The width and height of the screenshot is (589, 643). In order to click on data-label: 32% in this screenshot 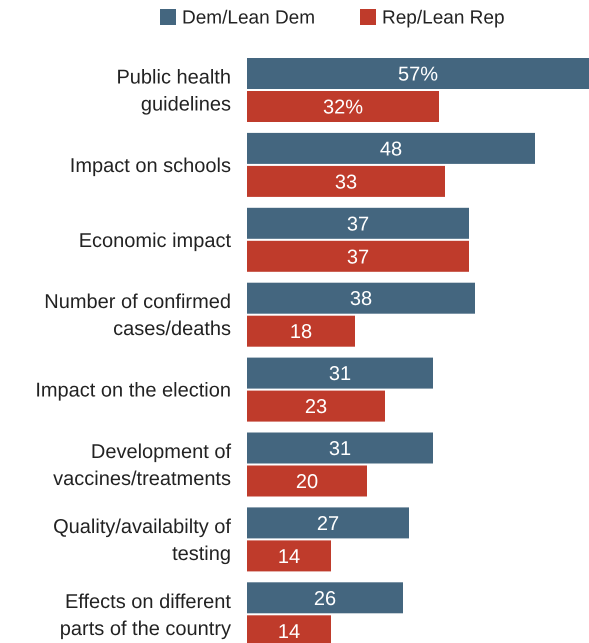, I will do `click(343, 107)`.